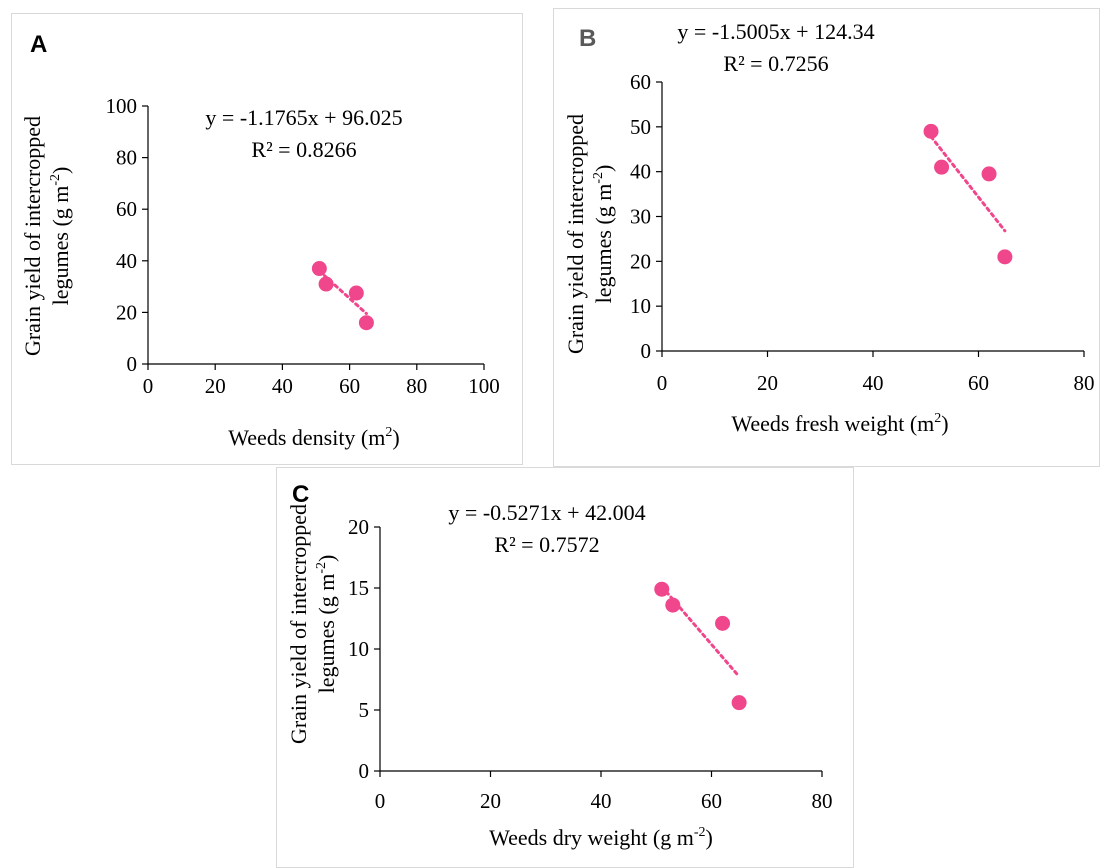 This screenshot has height=868, width=1100. Describe the element at coordinates (640, 217) in the screenshot. I see `y-tick-label: 30` at that location.